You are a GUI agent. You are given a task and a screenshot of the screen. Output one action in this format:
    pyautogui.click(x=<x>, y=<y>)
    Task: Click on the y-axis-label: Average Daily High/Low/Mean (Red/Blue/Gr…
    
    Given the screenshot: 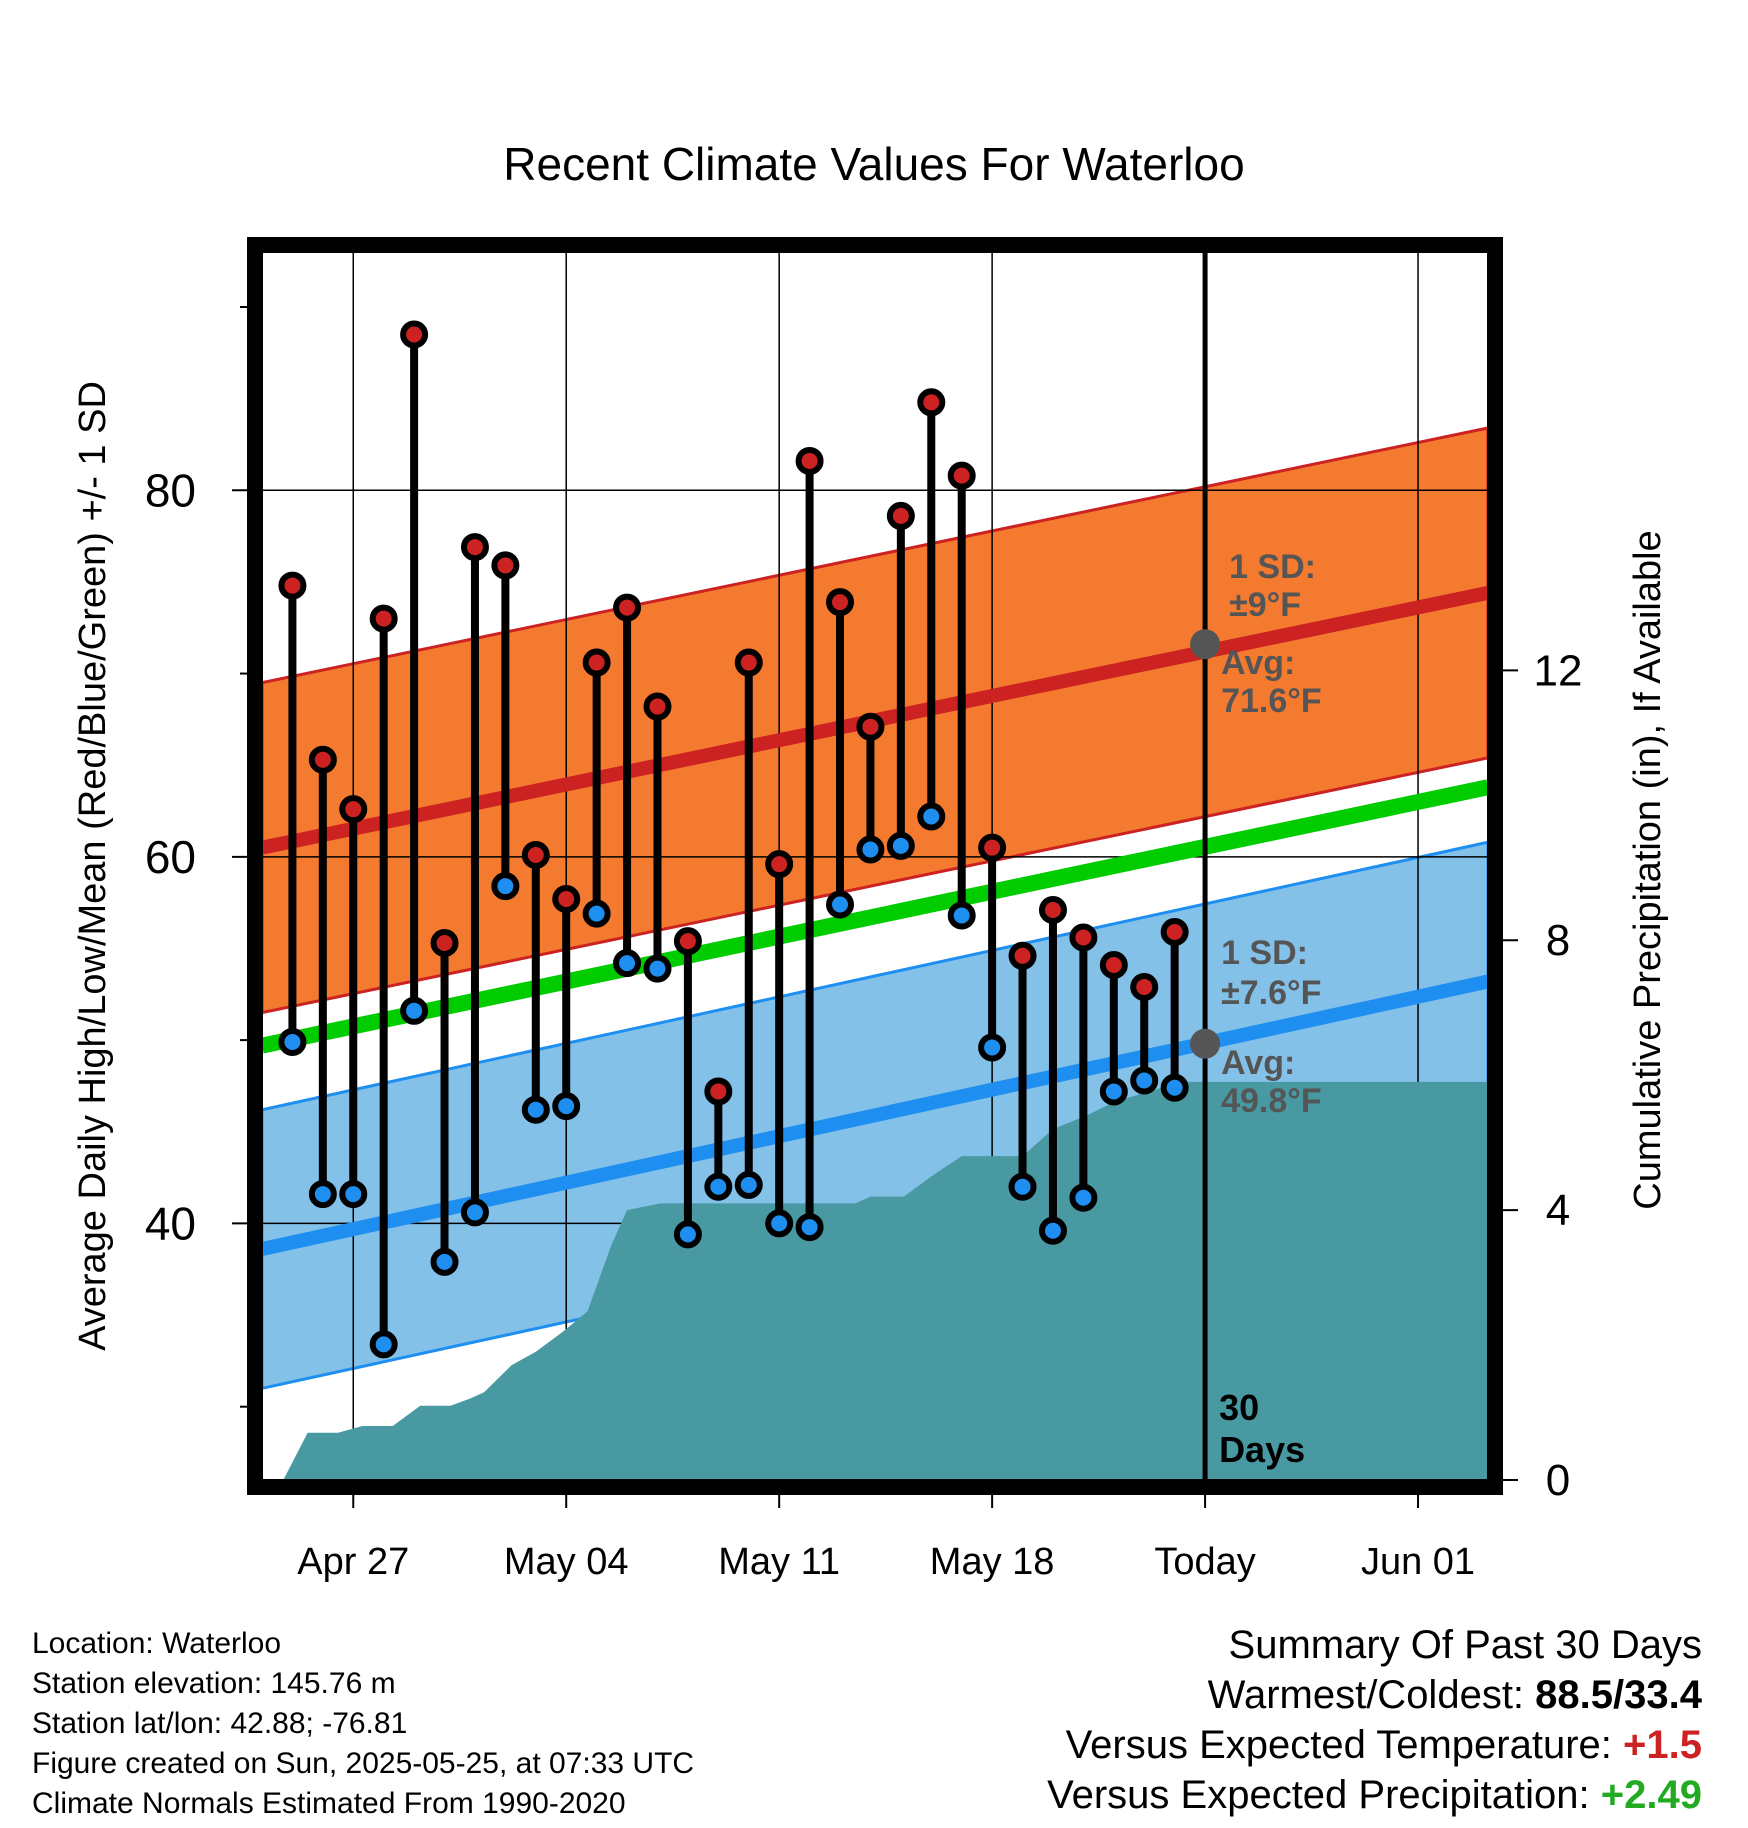 What is the action you would take?
    pyautogui.click(x=93, y=866)
    